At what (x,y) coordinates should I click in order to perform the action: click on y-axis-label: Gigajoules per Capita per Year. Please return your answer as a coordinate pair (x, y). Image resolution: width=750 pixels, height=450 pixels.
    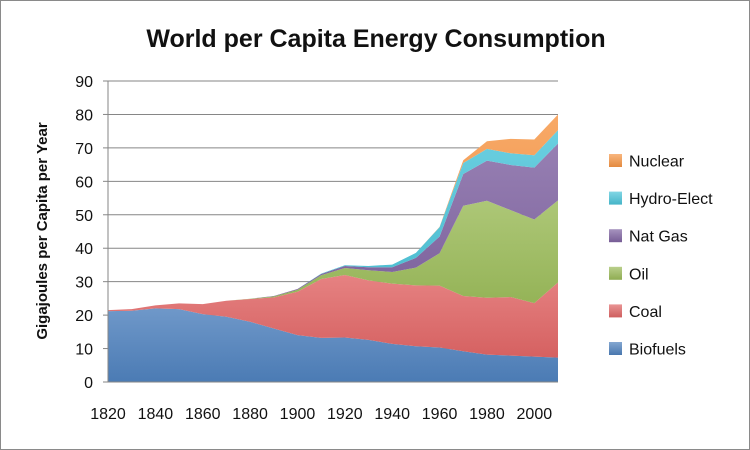
    Looking at the image, I should click on (42, 230).